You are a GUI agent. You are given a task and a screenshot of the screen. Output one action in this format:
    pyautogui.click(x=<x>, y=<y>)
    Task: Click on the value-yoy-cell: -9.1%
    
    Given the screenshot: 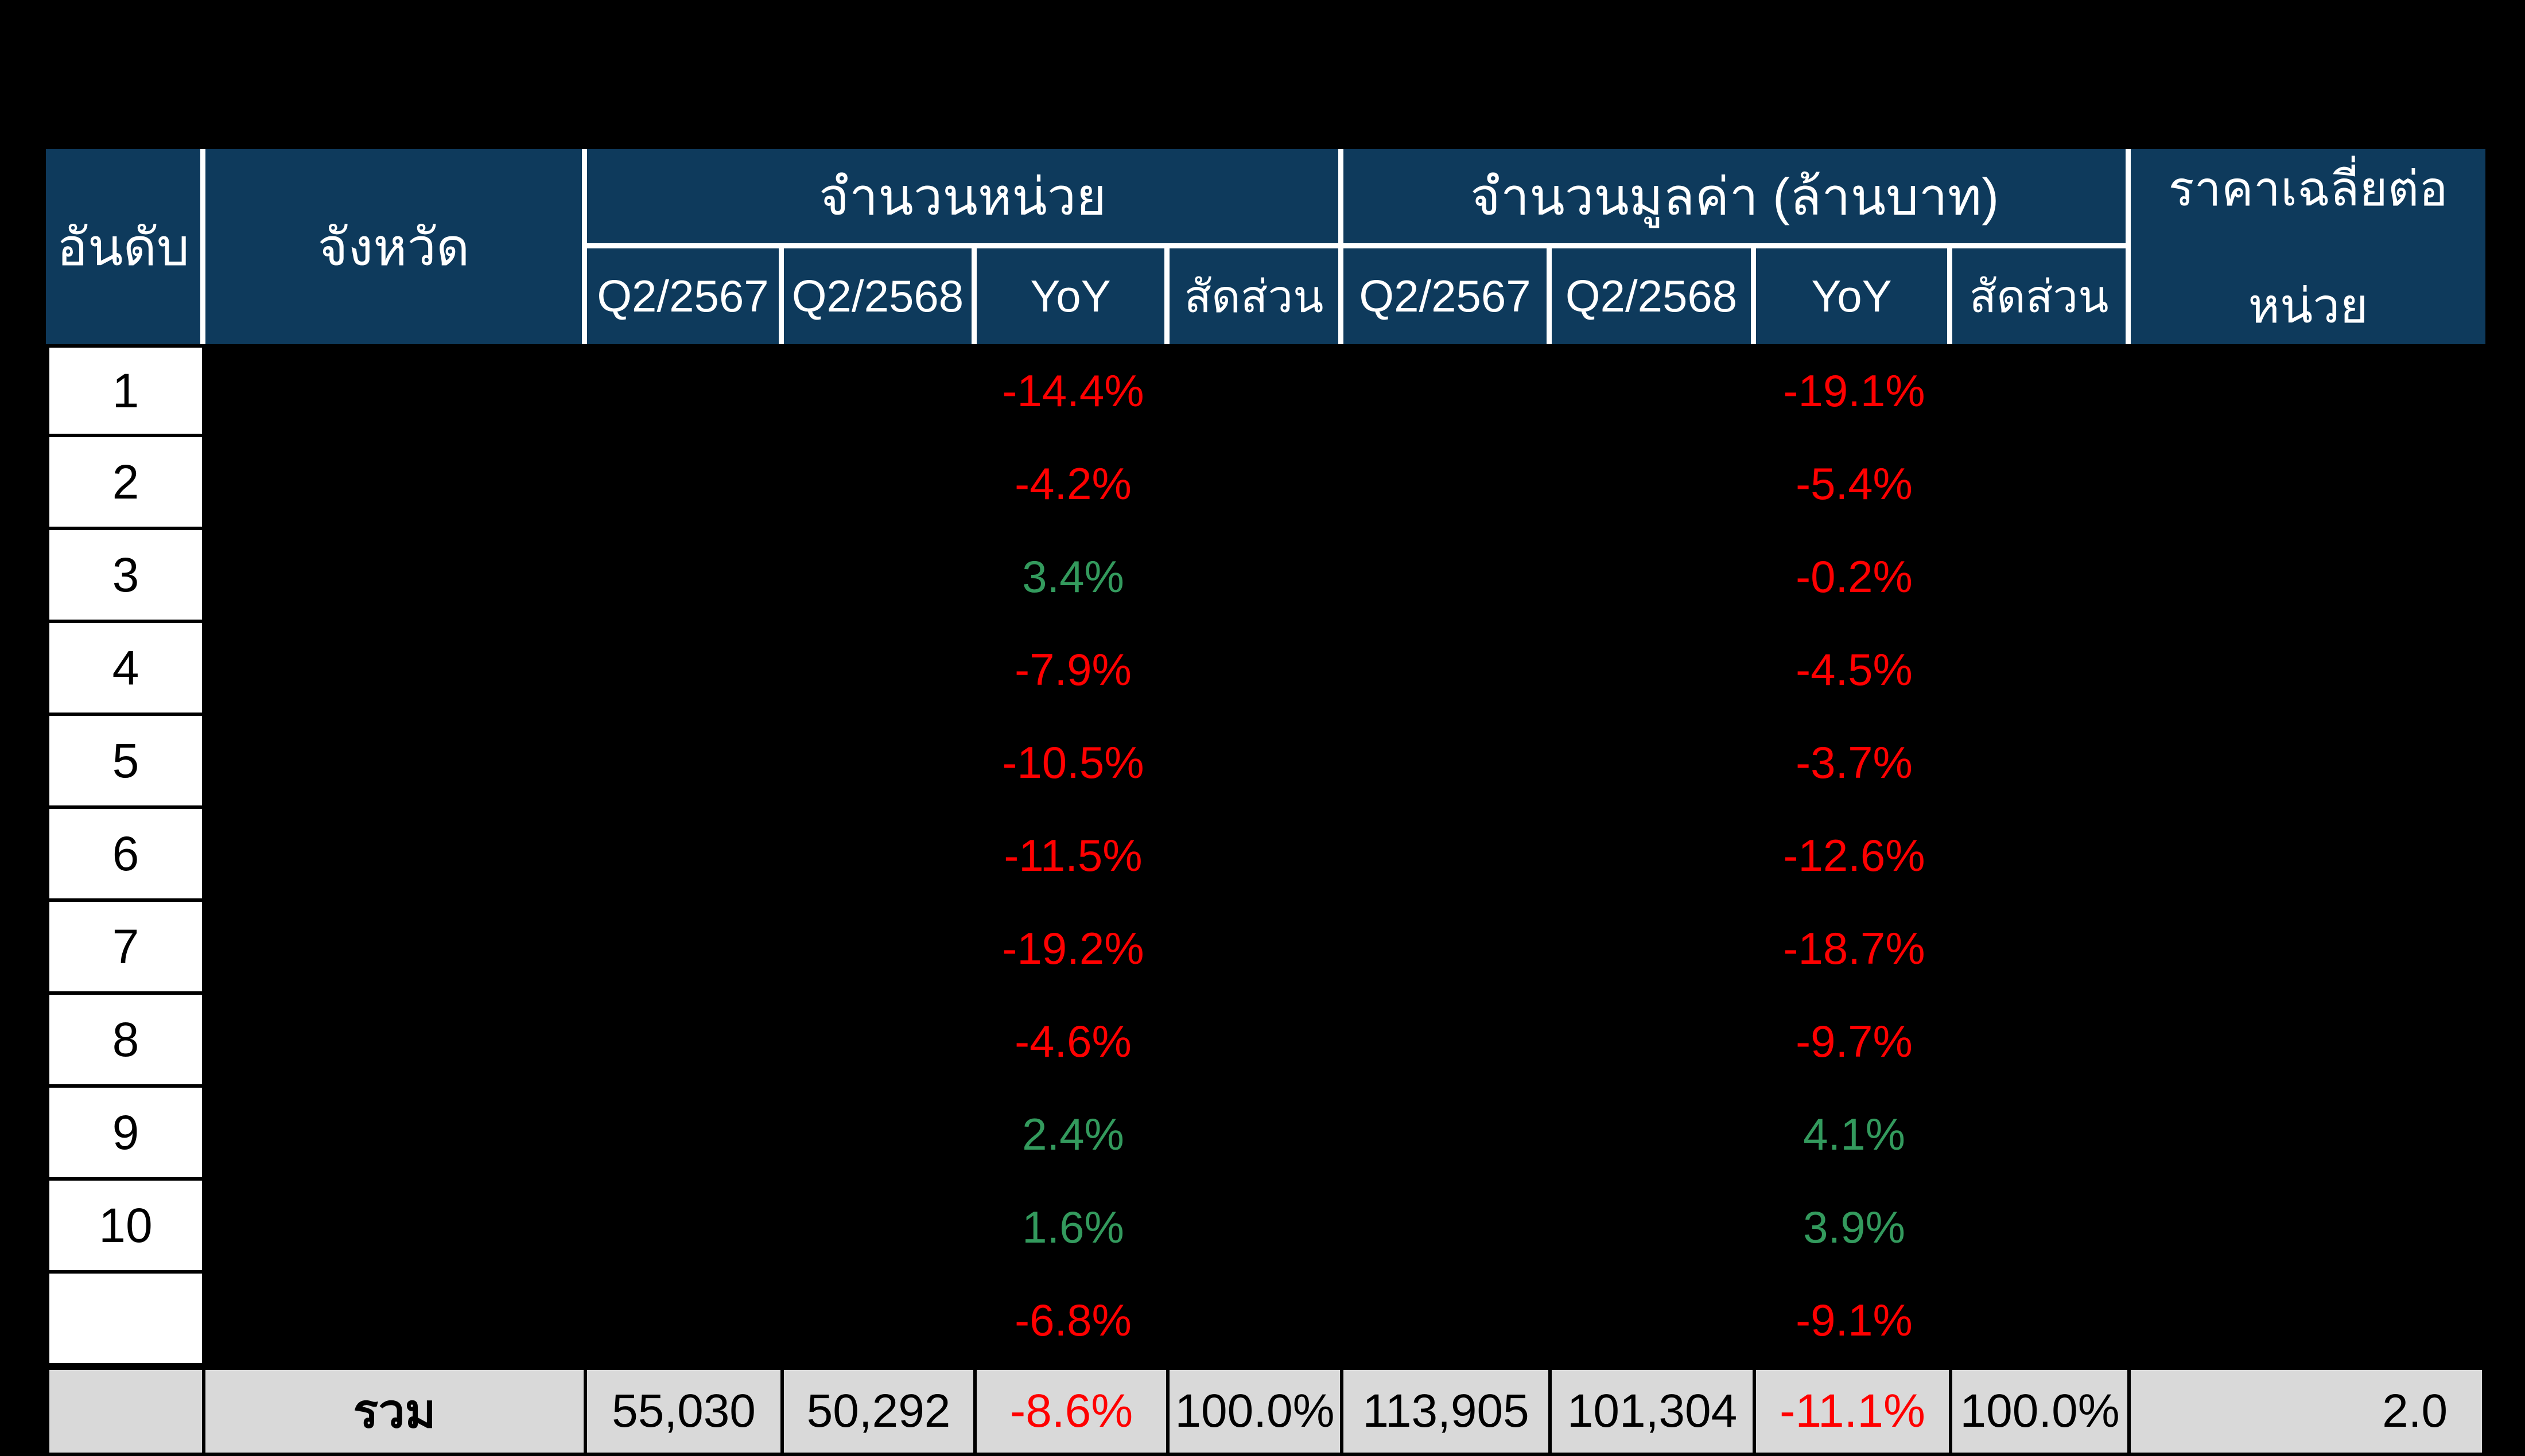 What is the action you would take?
    pyautogui.click(x=1854, y=1320)
    